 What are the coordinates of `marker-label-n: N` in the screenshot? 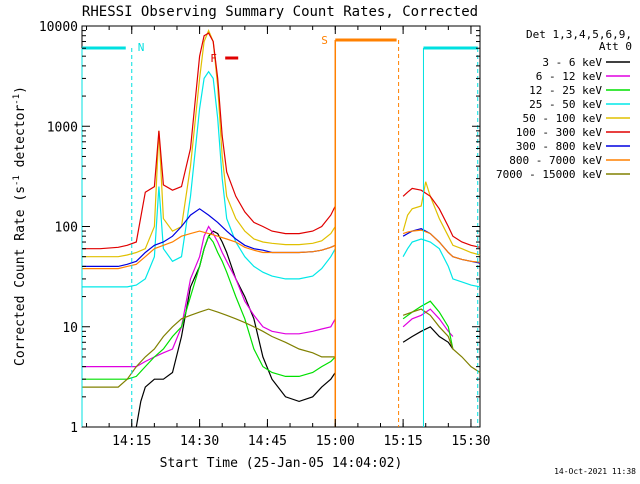 It's located at (141, 47).